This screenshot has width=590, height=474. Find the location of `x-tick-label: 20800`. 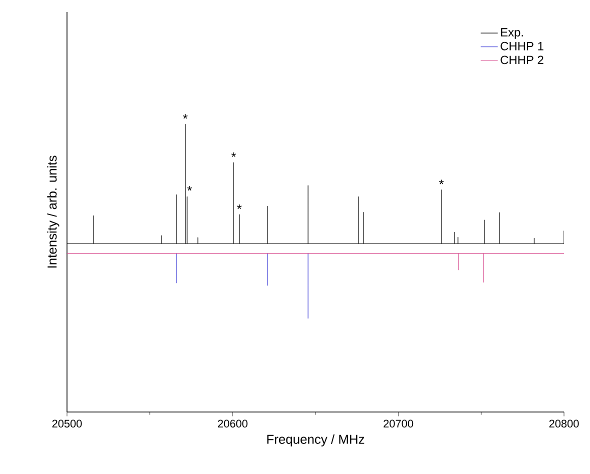

x-tick-label: 20800 is located at coordinates (564, 424).